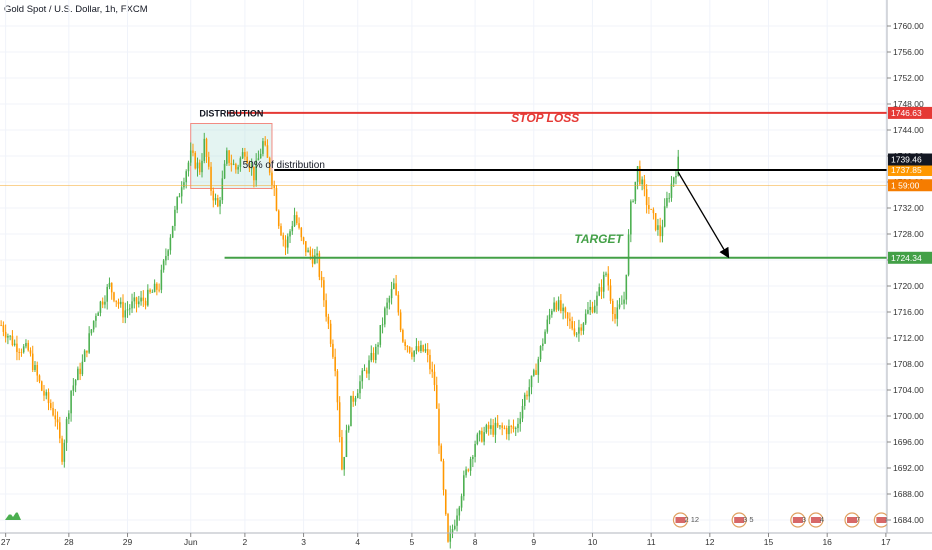  What do you see at coordinates (710, 542) in the screenshot?
I see `time-tick-label: 12` at bounding box center [710, 542].